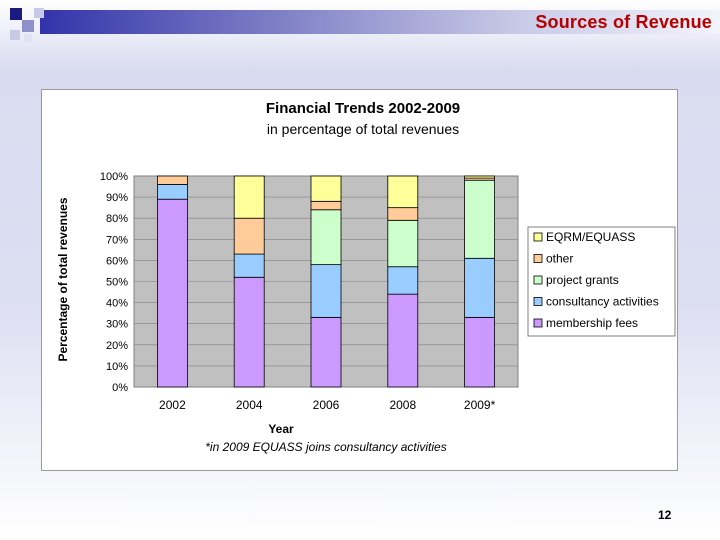 Image resolution: width=720 pixels, height=540 pixels. What do you see at coordinates (480, 405) in the screenshot?
I see `x-tick-label: 2009*` at bounding box center [480, 405].